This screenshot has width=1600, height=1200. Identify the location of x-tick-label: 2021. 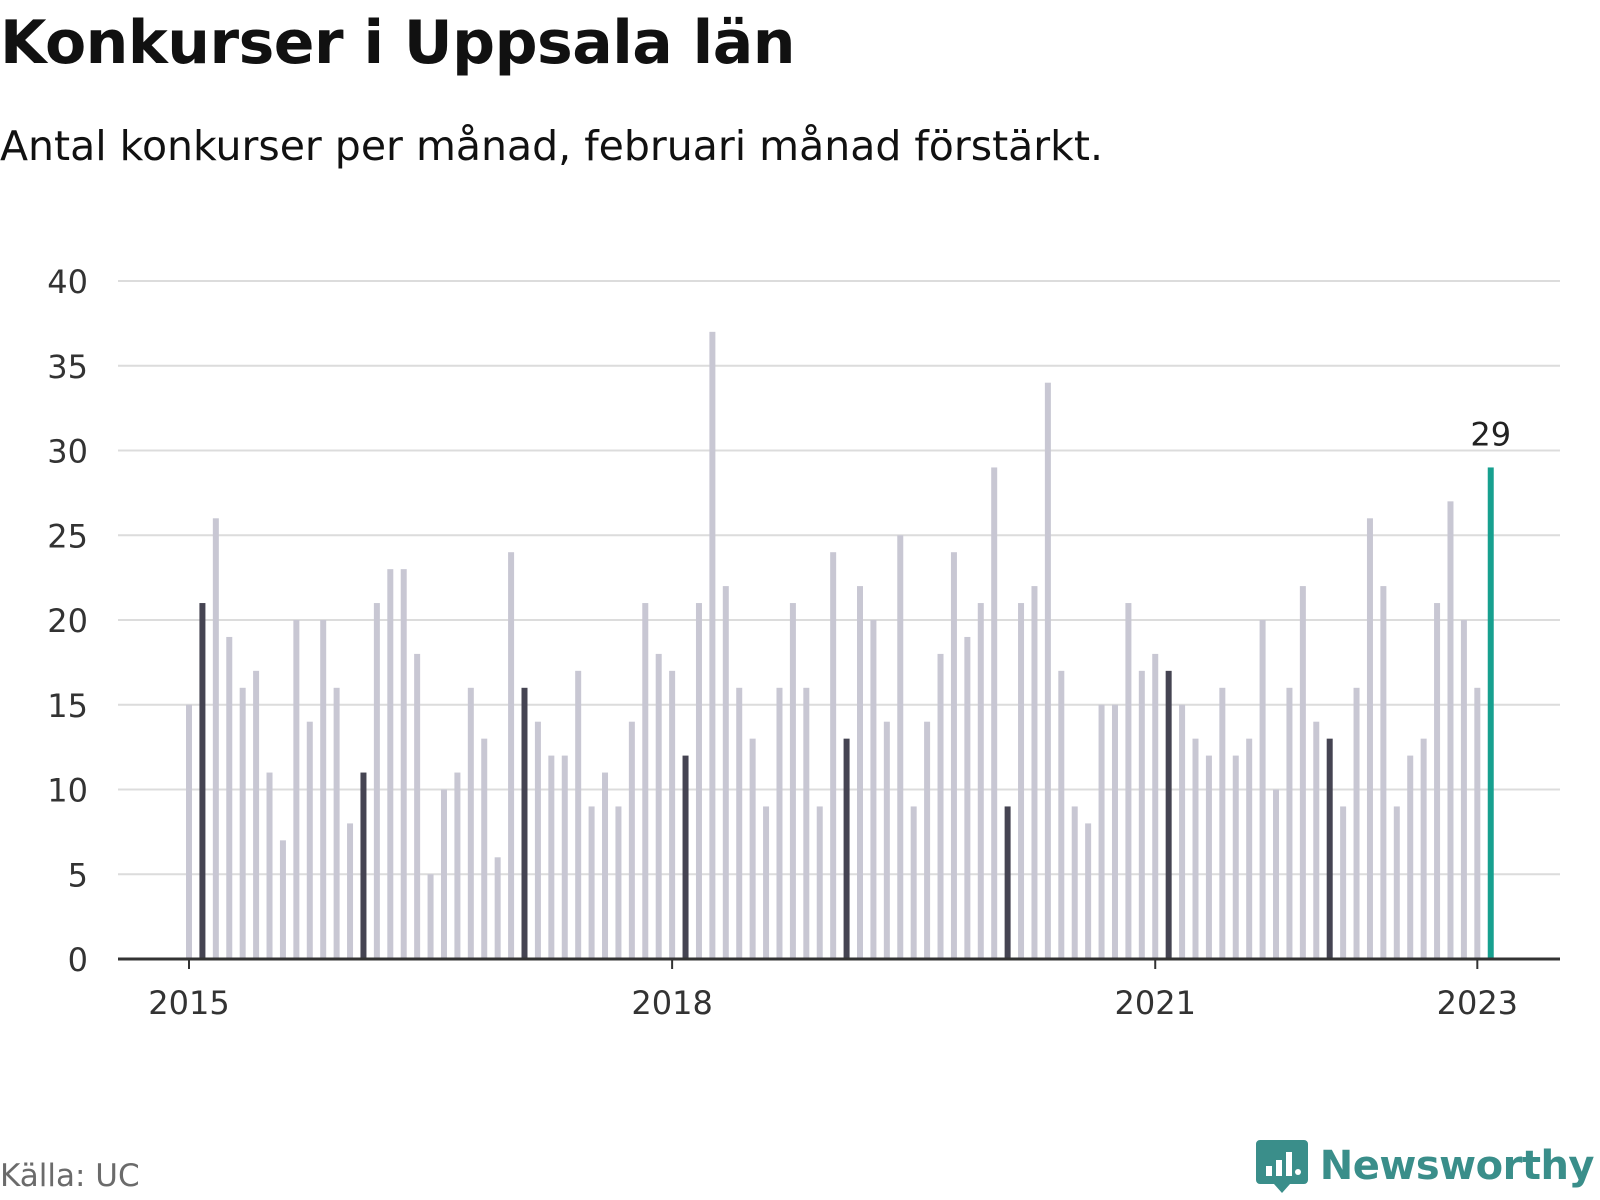
(1155, 1003).